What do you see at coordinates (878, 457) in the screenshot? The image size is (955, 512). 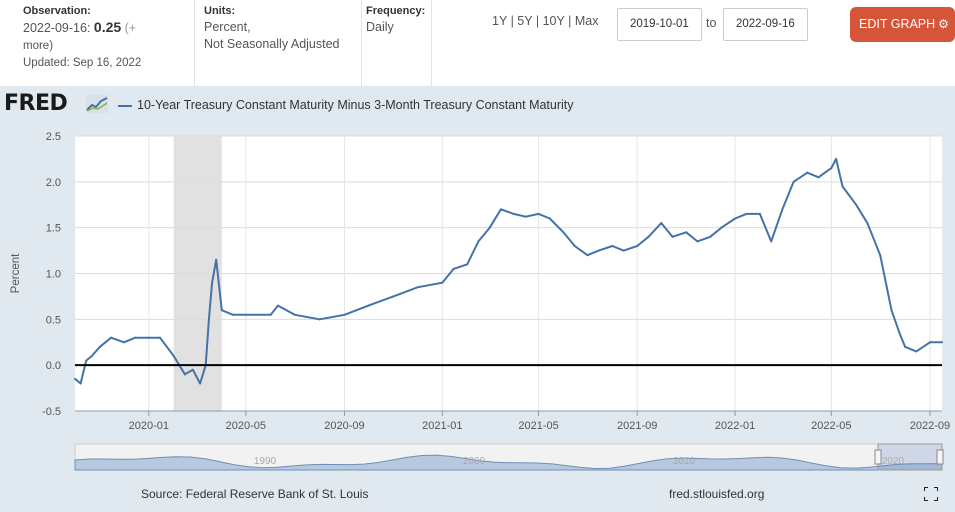 I see `navigator-handle-left` at bounding box center [878, 457].